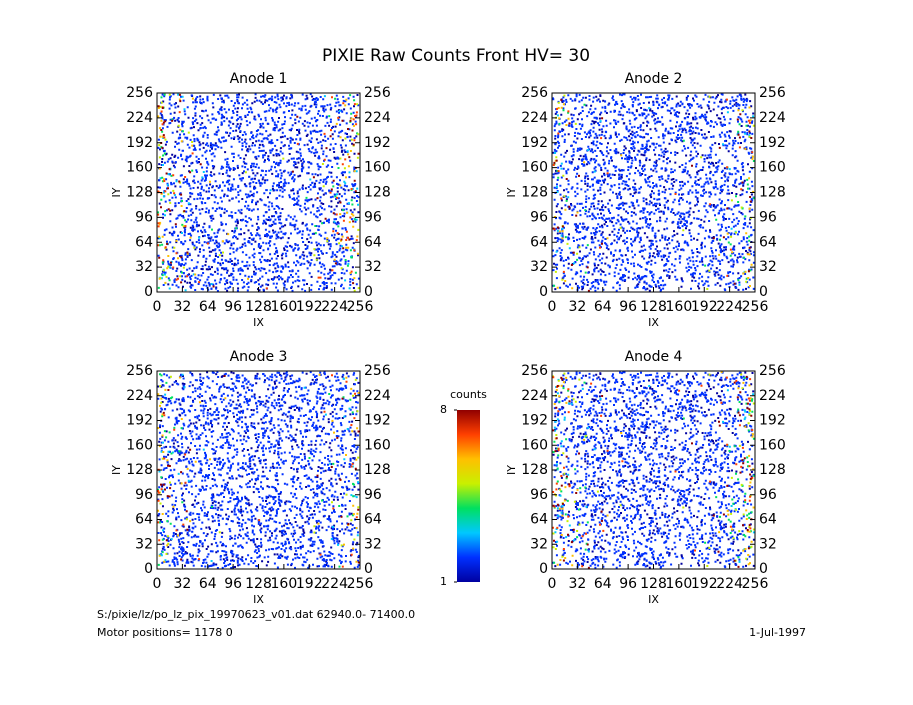  Describe the element at coordinates (777, 632) in the screenshot. I see `footer-date: 1-Jul-1997` at that location.